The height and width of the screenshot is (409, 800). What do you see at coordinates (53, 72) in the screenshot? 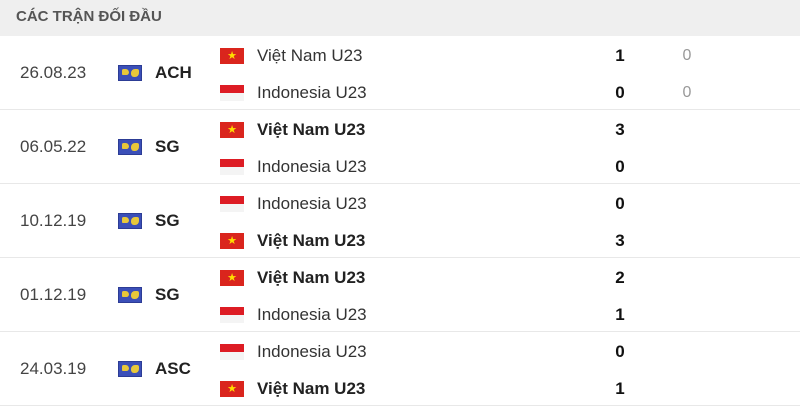
I see `match-date: 26.08.23` at bounding box center [53, 72].